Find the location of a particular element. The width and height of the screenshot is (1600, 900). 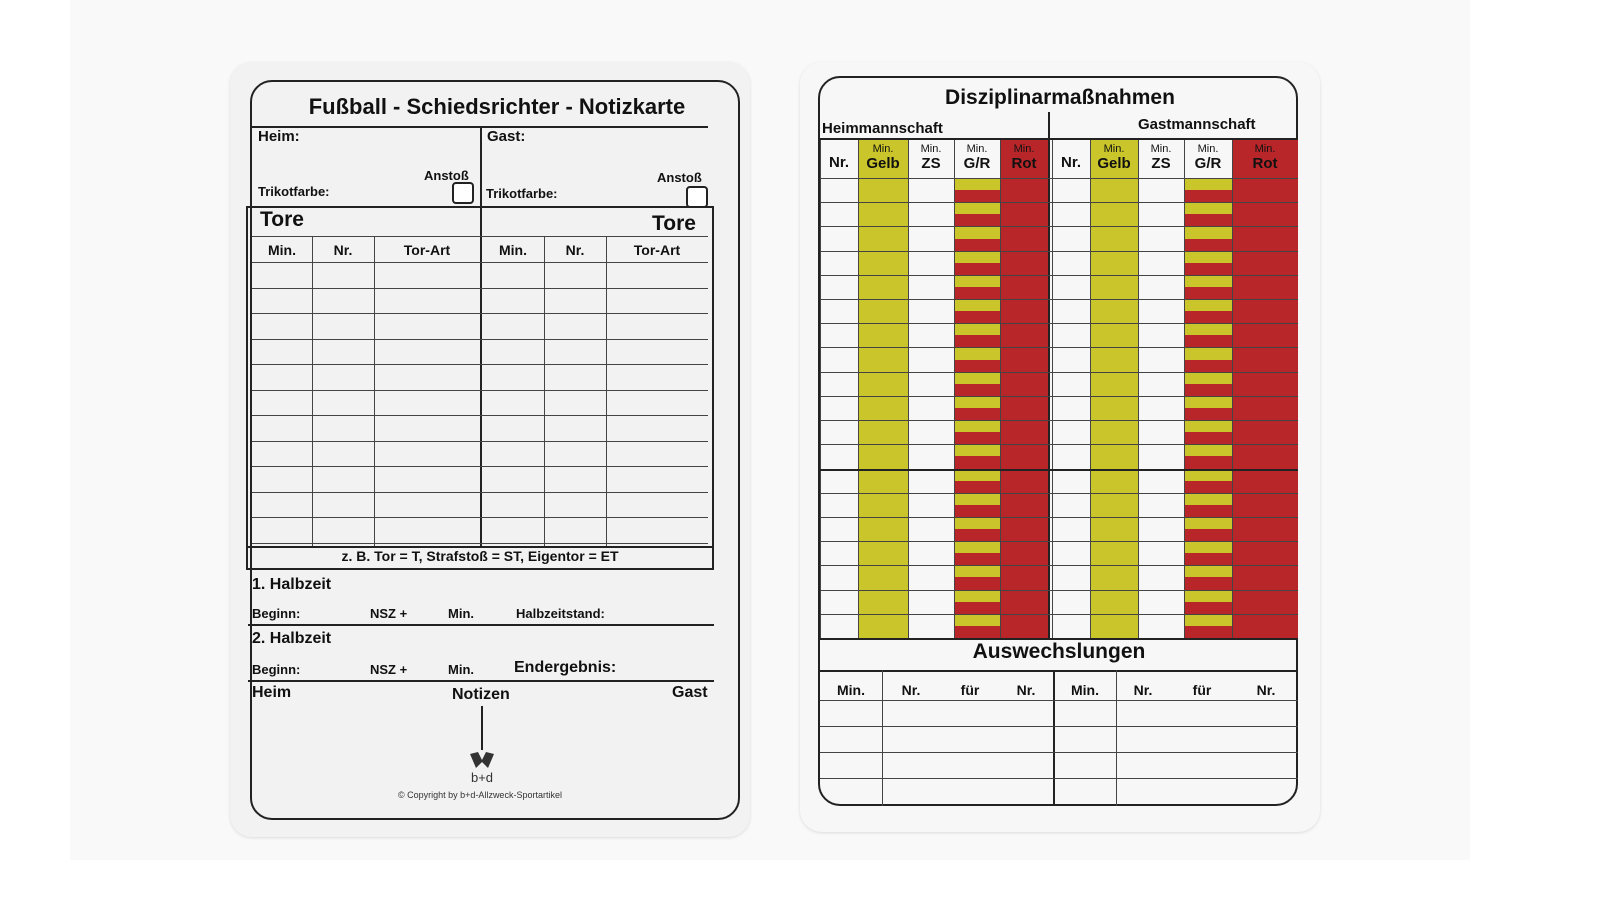

goal-col-nr: Nr. is located at coordinates (575, 250).